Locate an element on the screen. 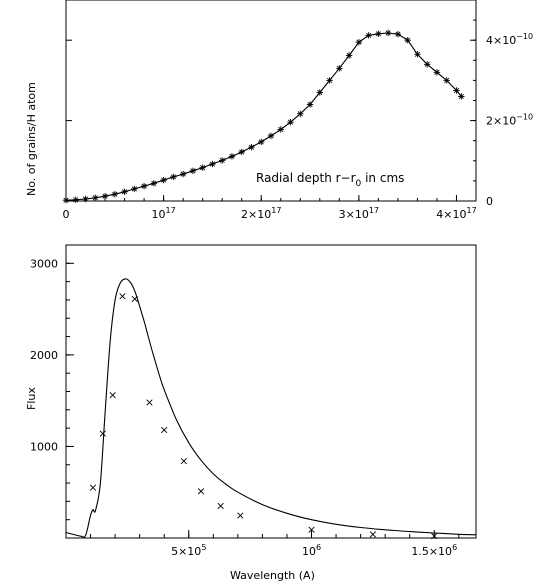 This screenshot has width=542, height=585. top-x-tick-label: 2×10¹⁷ is located at coordinates (261, 213).